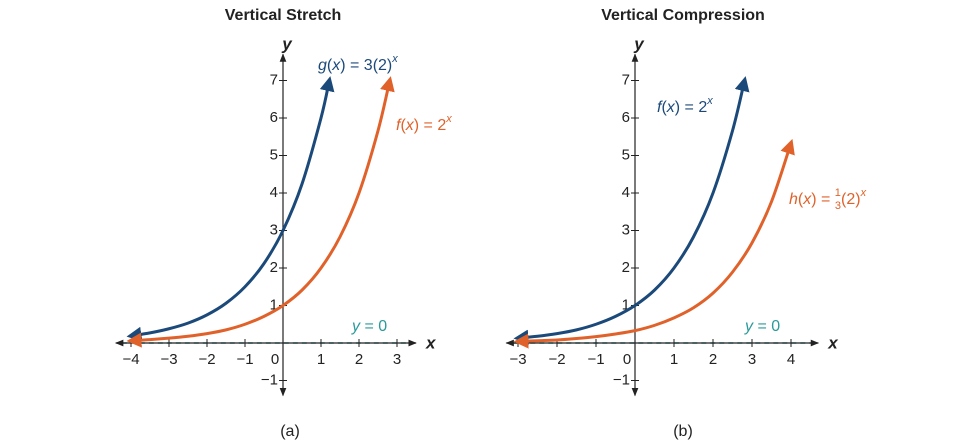 The image size is (975, 445). What do you see at coordinates (791, 359) in the screenshot?
I see `x-tick-label: 4` at bounding box center [791, 359].